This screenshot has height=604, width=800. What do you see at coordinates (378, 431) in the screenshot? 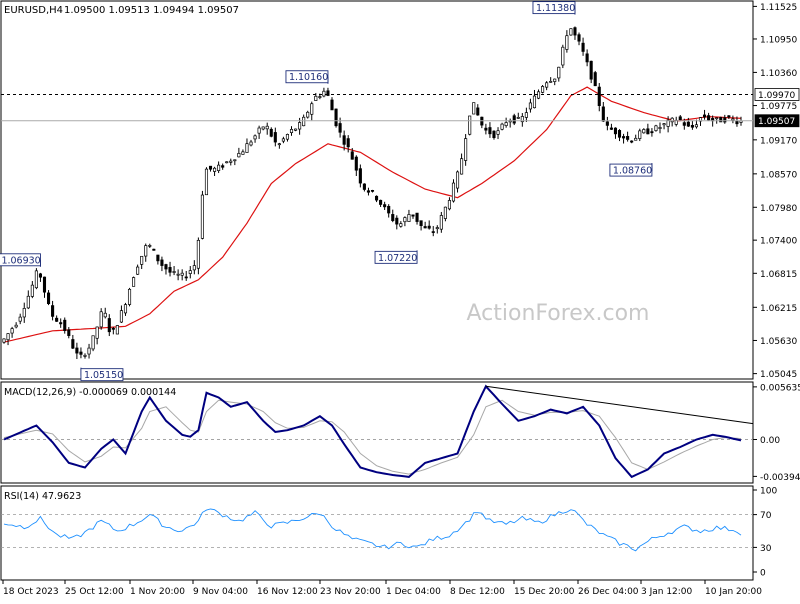
I see `macd-layer` at bounding box center [378, 431].